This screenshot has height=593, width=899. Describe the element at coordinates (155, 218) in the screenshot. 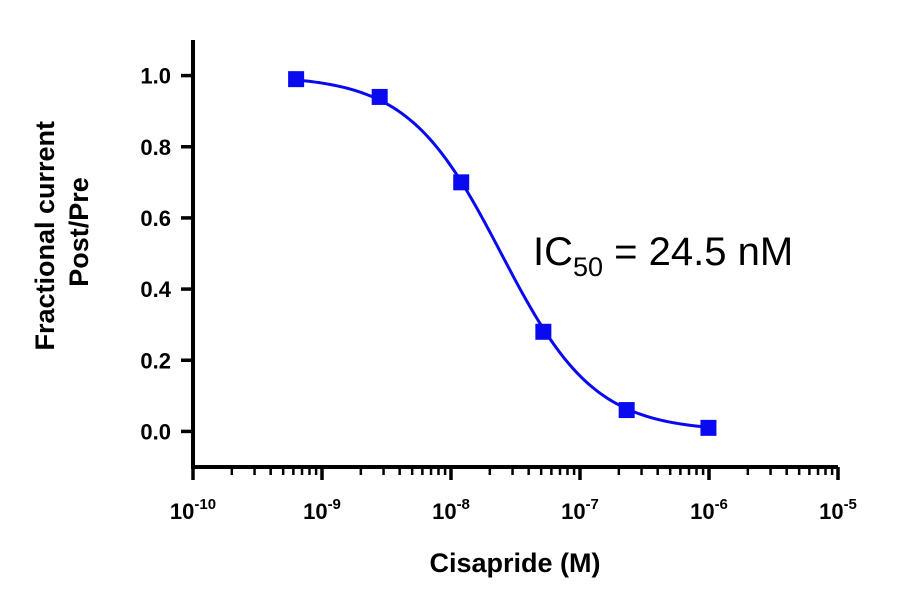

I see `y-tick-label: 0.6` at that location.